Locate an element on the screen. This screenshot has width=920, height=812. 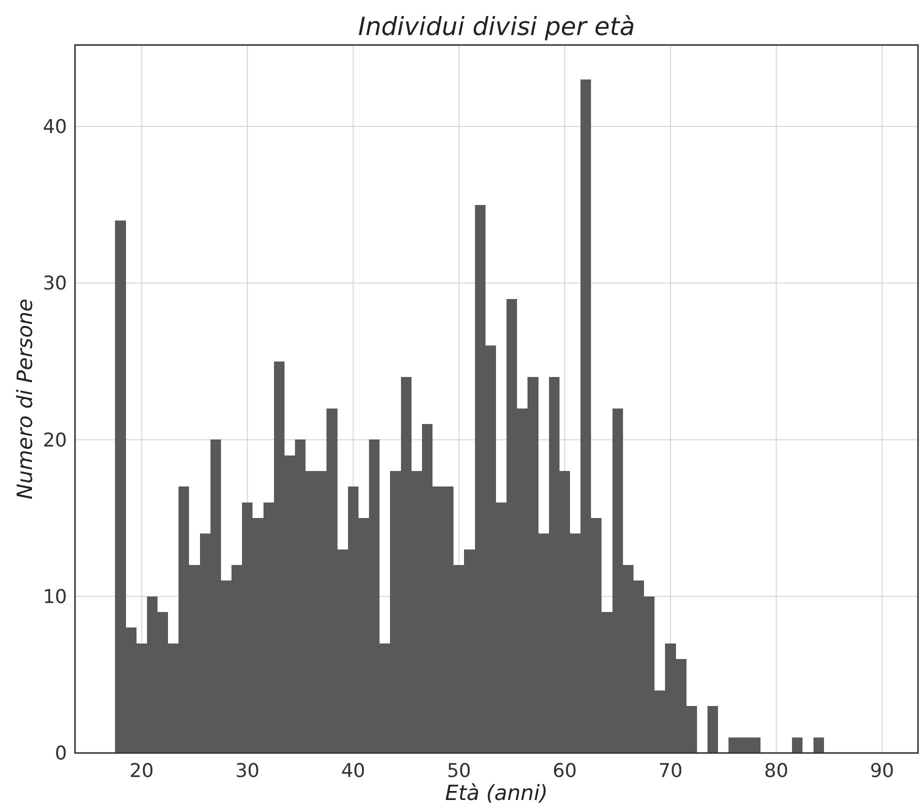
chart-title: Individui divisi per età is located at coordinates (496, 26).